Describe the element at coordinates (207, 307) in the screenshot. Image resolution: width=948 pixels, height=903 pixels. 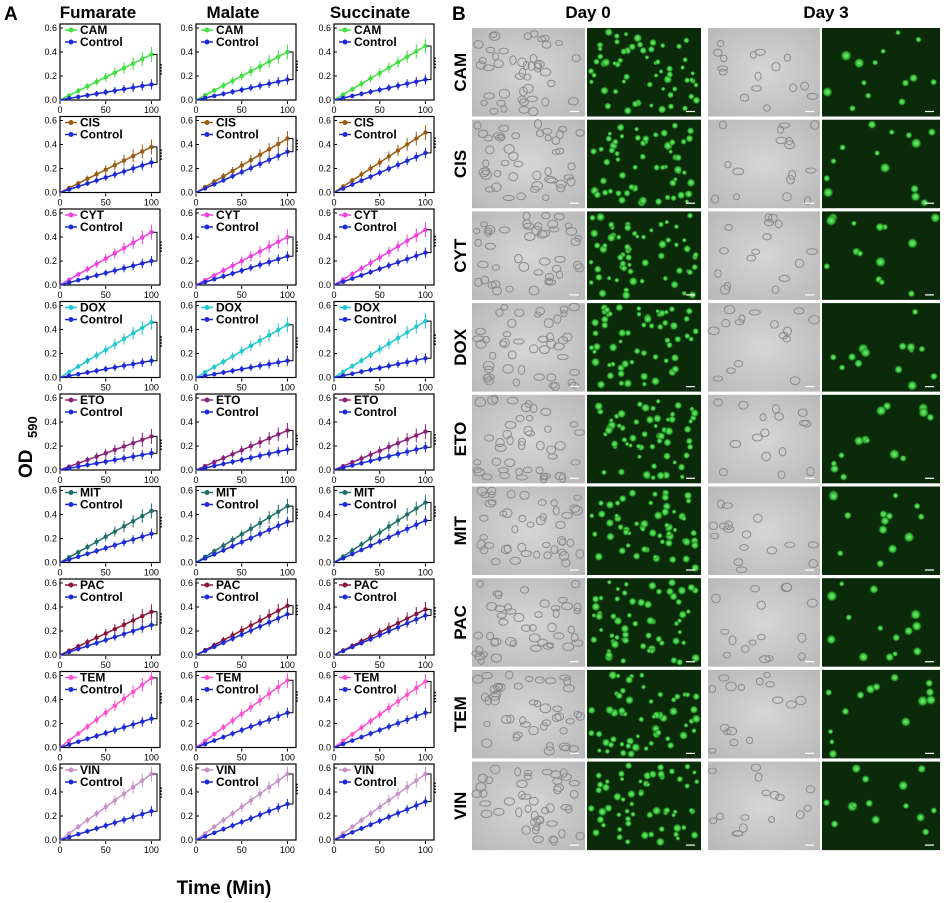
I see `drug-legend-marker` at that location.